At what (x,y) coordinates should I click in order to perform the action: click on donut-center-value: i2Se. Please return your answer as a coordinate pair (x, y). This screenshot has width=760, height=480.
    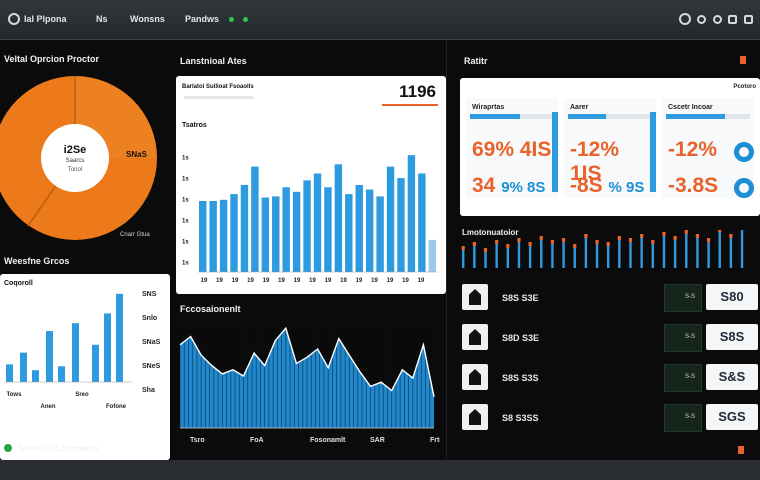
    Looking at the image, I should click on (75, 150).